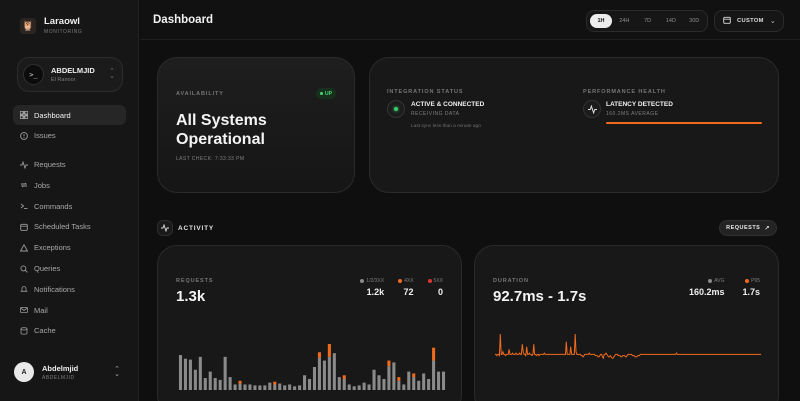 The width and height of the screenshot is (800, 401). I want to click on range-7d-button: 7D, so click(648, 21).